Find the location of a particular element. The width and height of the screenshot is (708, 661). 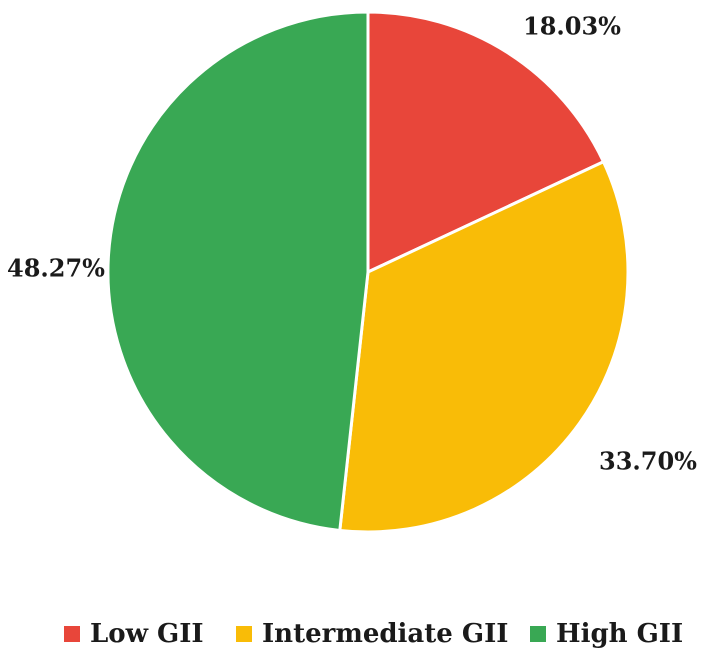

slice-label-intermediate-gii: 33.70% is located at coordinates (648, 461).